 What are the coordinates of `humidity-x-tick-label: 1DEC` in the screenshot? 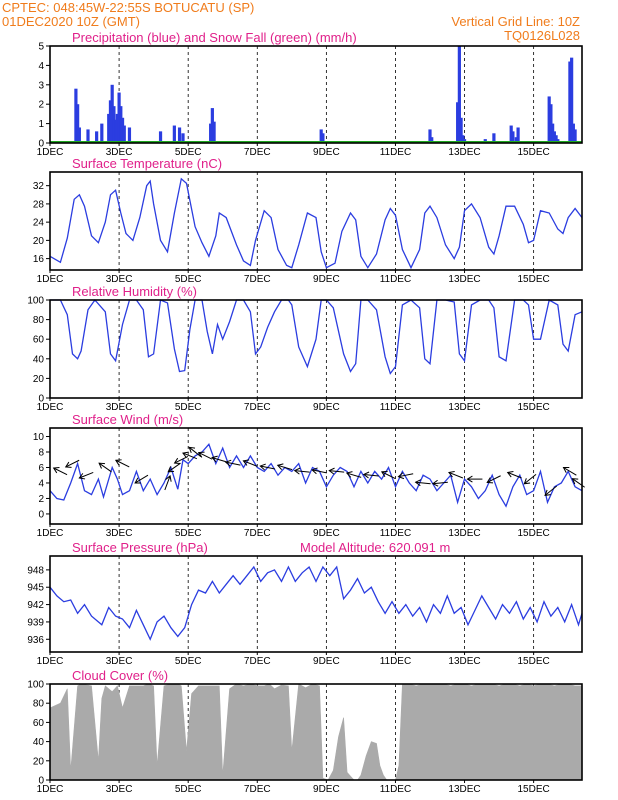 It's located at (50, 407).